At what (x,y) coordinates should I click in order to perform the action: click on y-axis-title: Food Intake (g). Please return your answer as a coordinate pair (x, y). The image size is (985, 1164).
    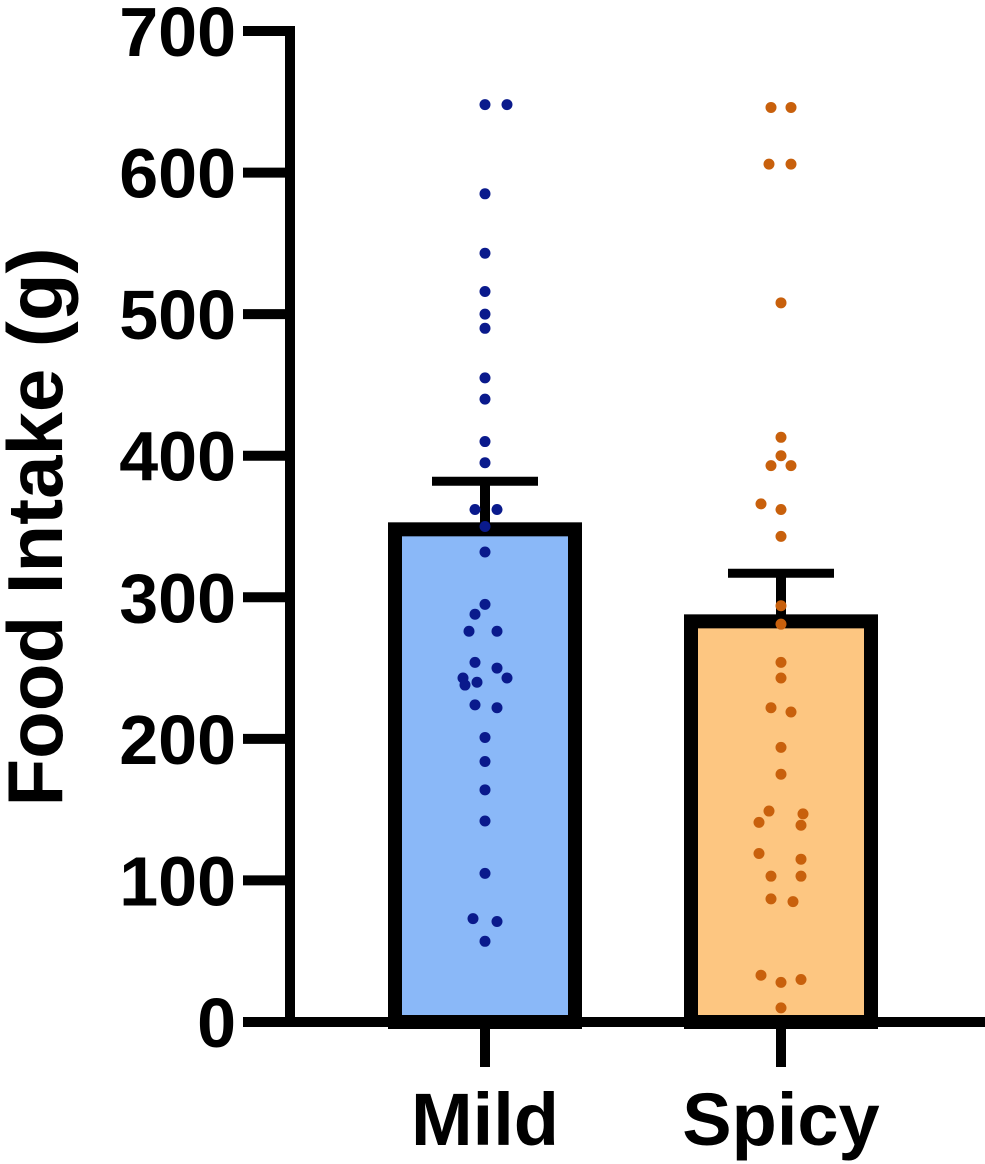
    Looking at the image, I should click on (39, 527).